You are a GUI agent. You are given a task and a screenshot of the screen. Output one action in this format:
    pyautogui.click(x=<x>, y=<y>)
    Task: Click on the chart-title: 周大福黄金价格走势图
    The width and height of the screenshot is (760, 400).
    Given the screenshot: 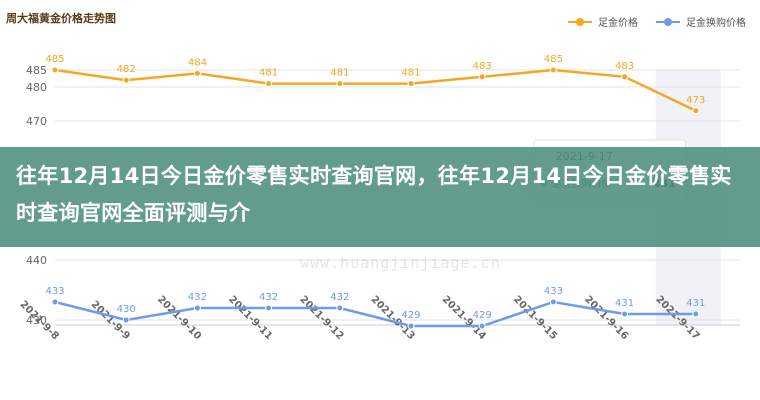 What is the action you would take?
    pyautogui.click(x=61, y=18)
    